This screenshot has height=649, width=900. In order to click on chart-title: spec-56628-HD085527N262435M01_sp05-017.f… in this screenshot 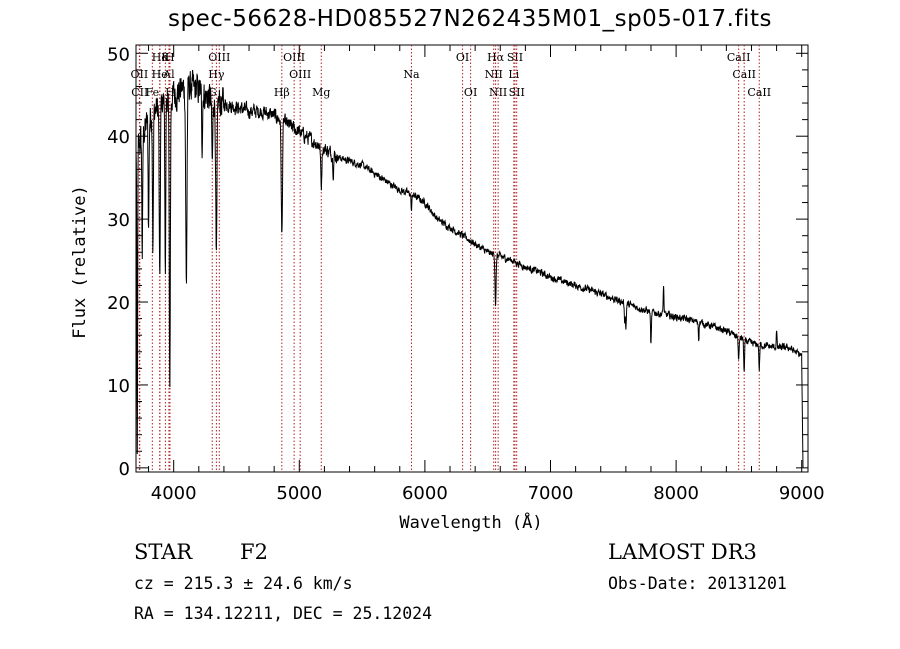, I will do `click(470, 19)`.